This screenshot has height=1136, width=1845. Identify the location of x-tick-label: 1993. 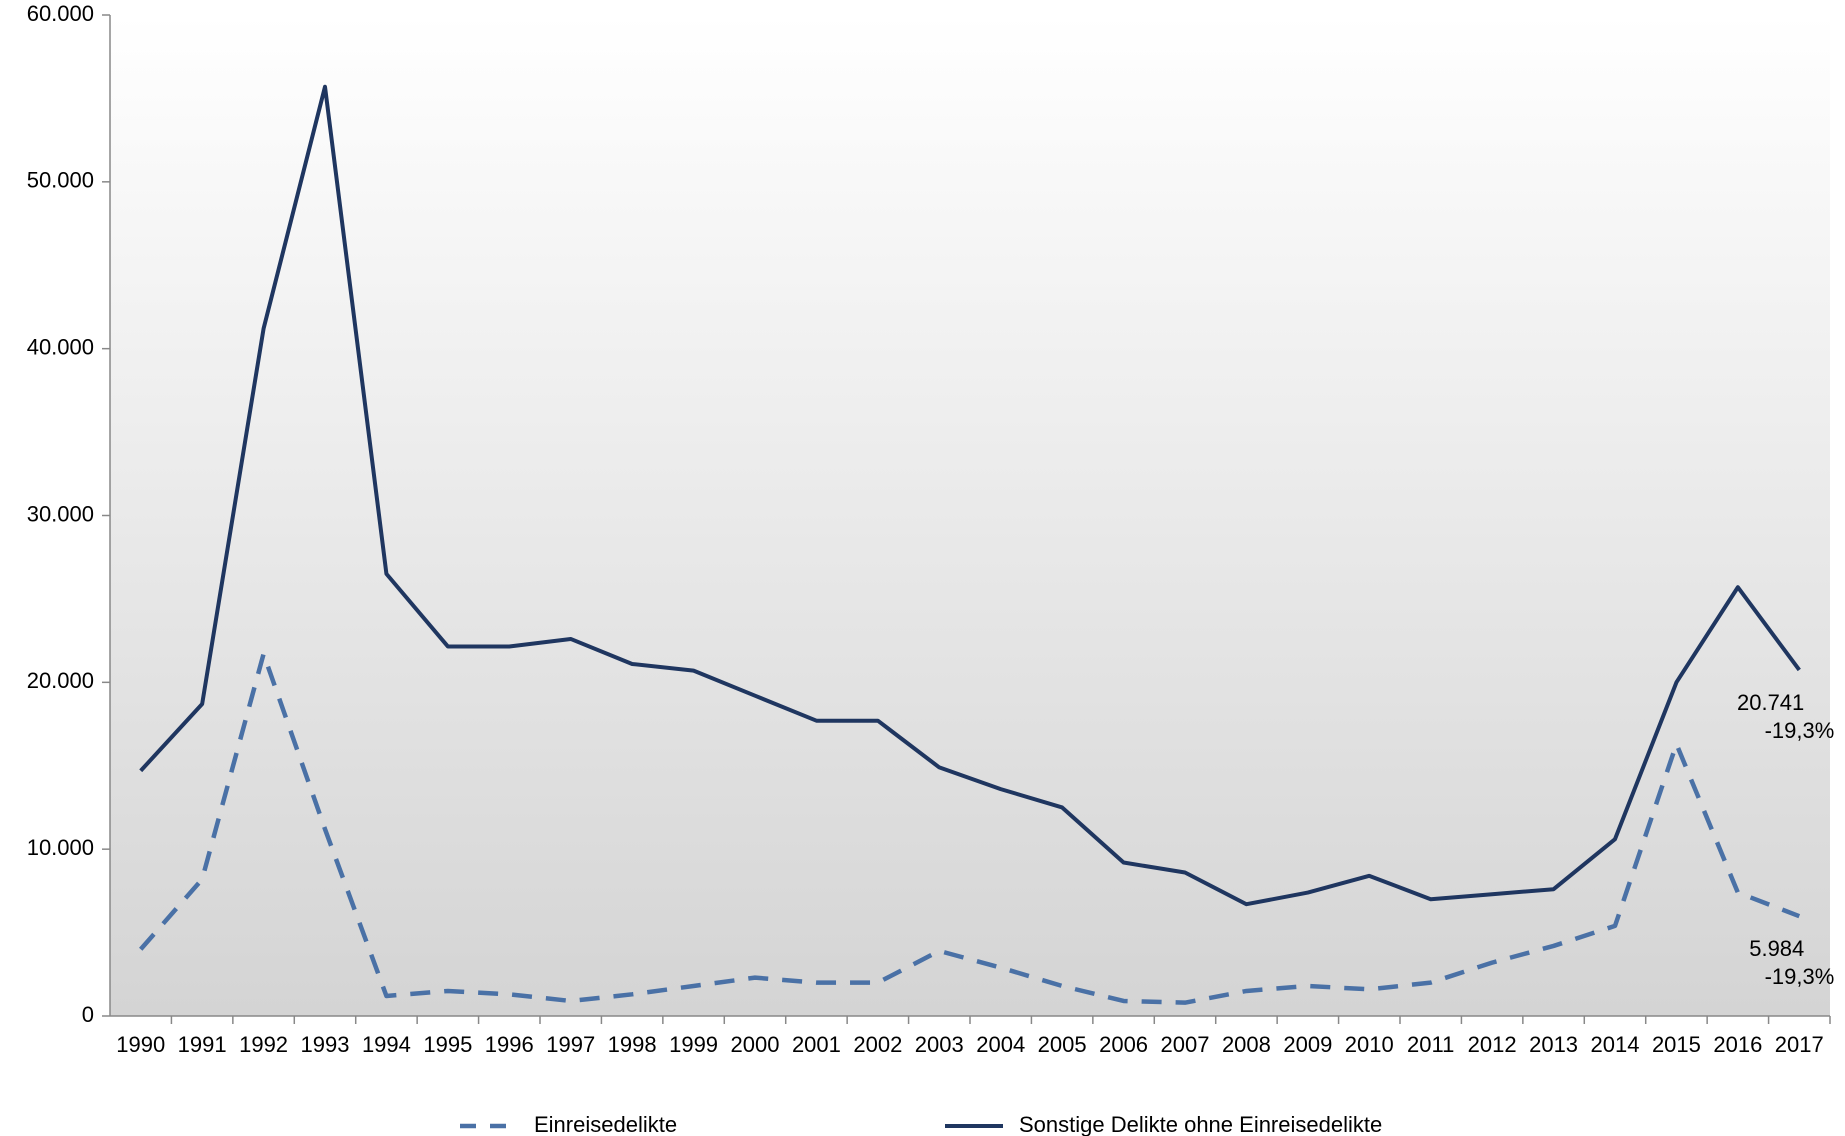
(325, 1044).